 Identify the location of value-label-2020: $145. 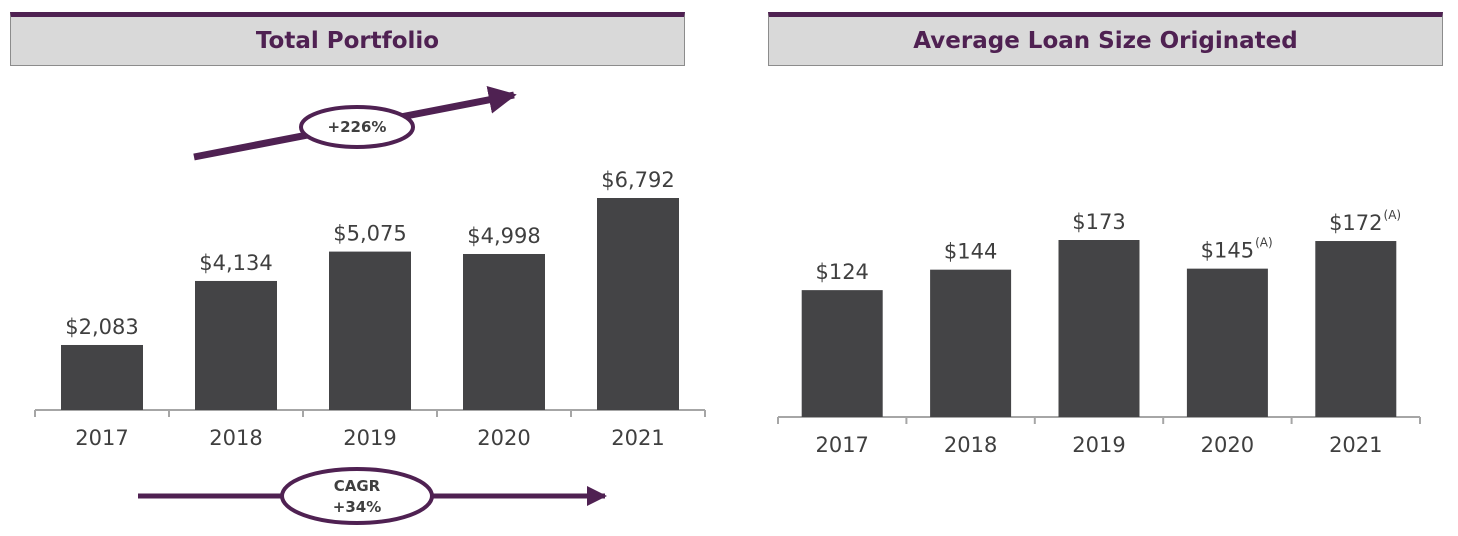
(1227, 251).